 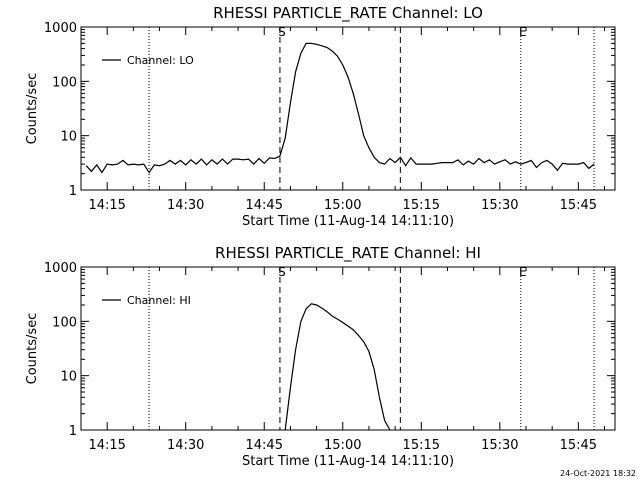 What do you see at coordinates (159, 300) in the screenshot?
I see `legend-label: Channel: HI` at bounding box center [159, 300].